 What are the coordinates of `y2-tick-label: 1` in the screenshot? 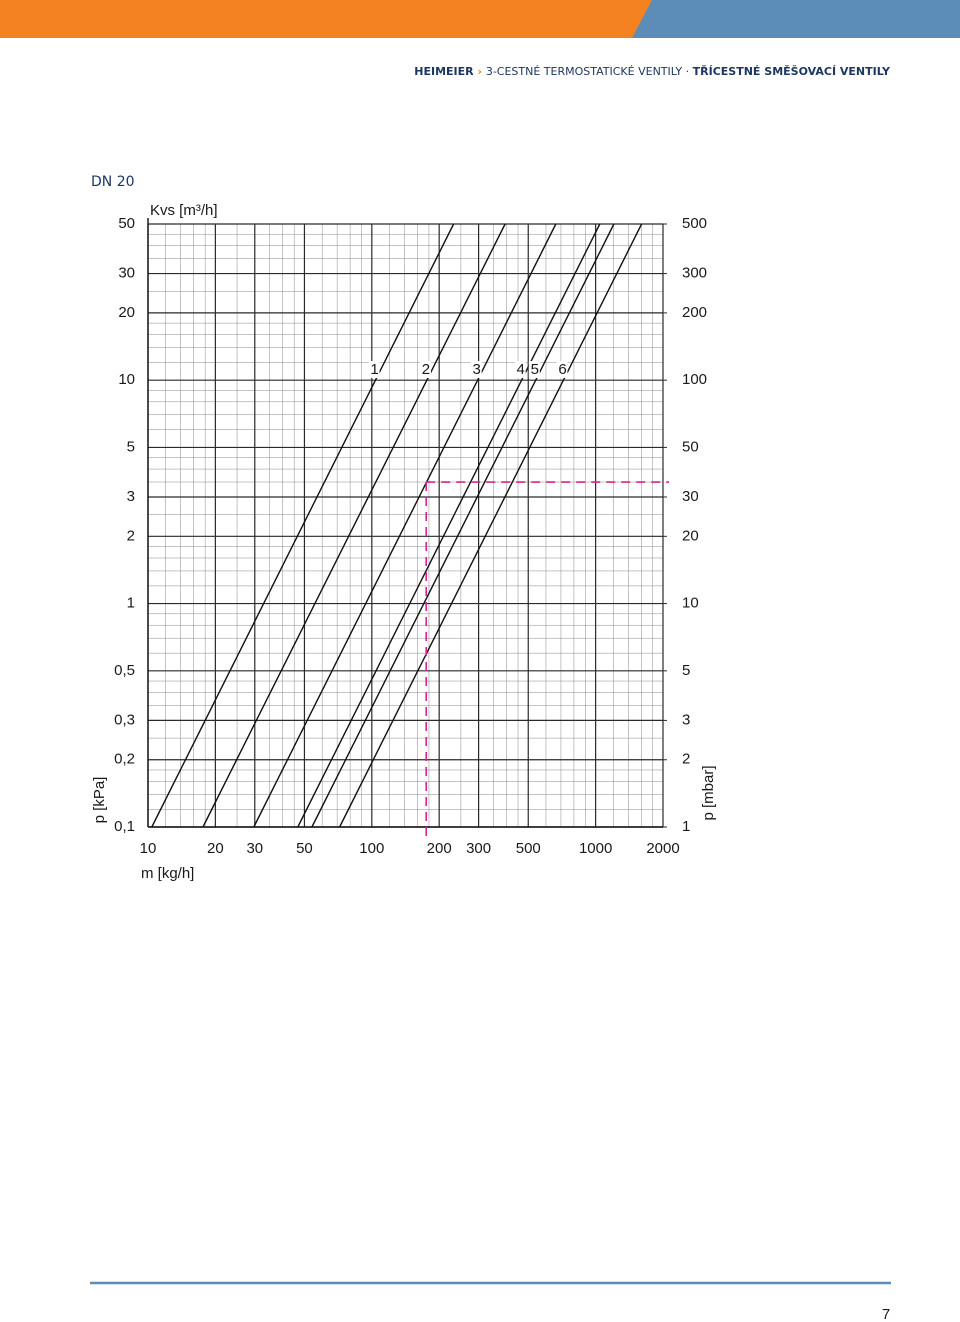 It's located at (686, 826).